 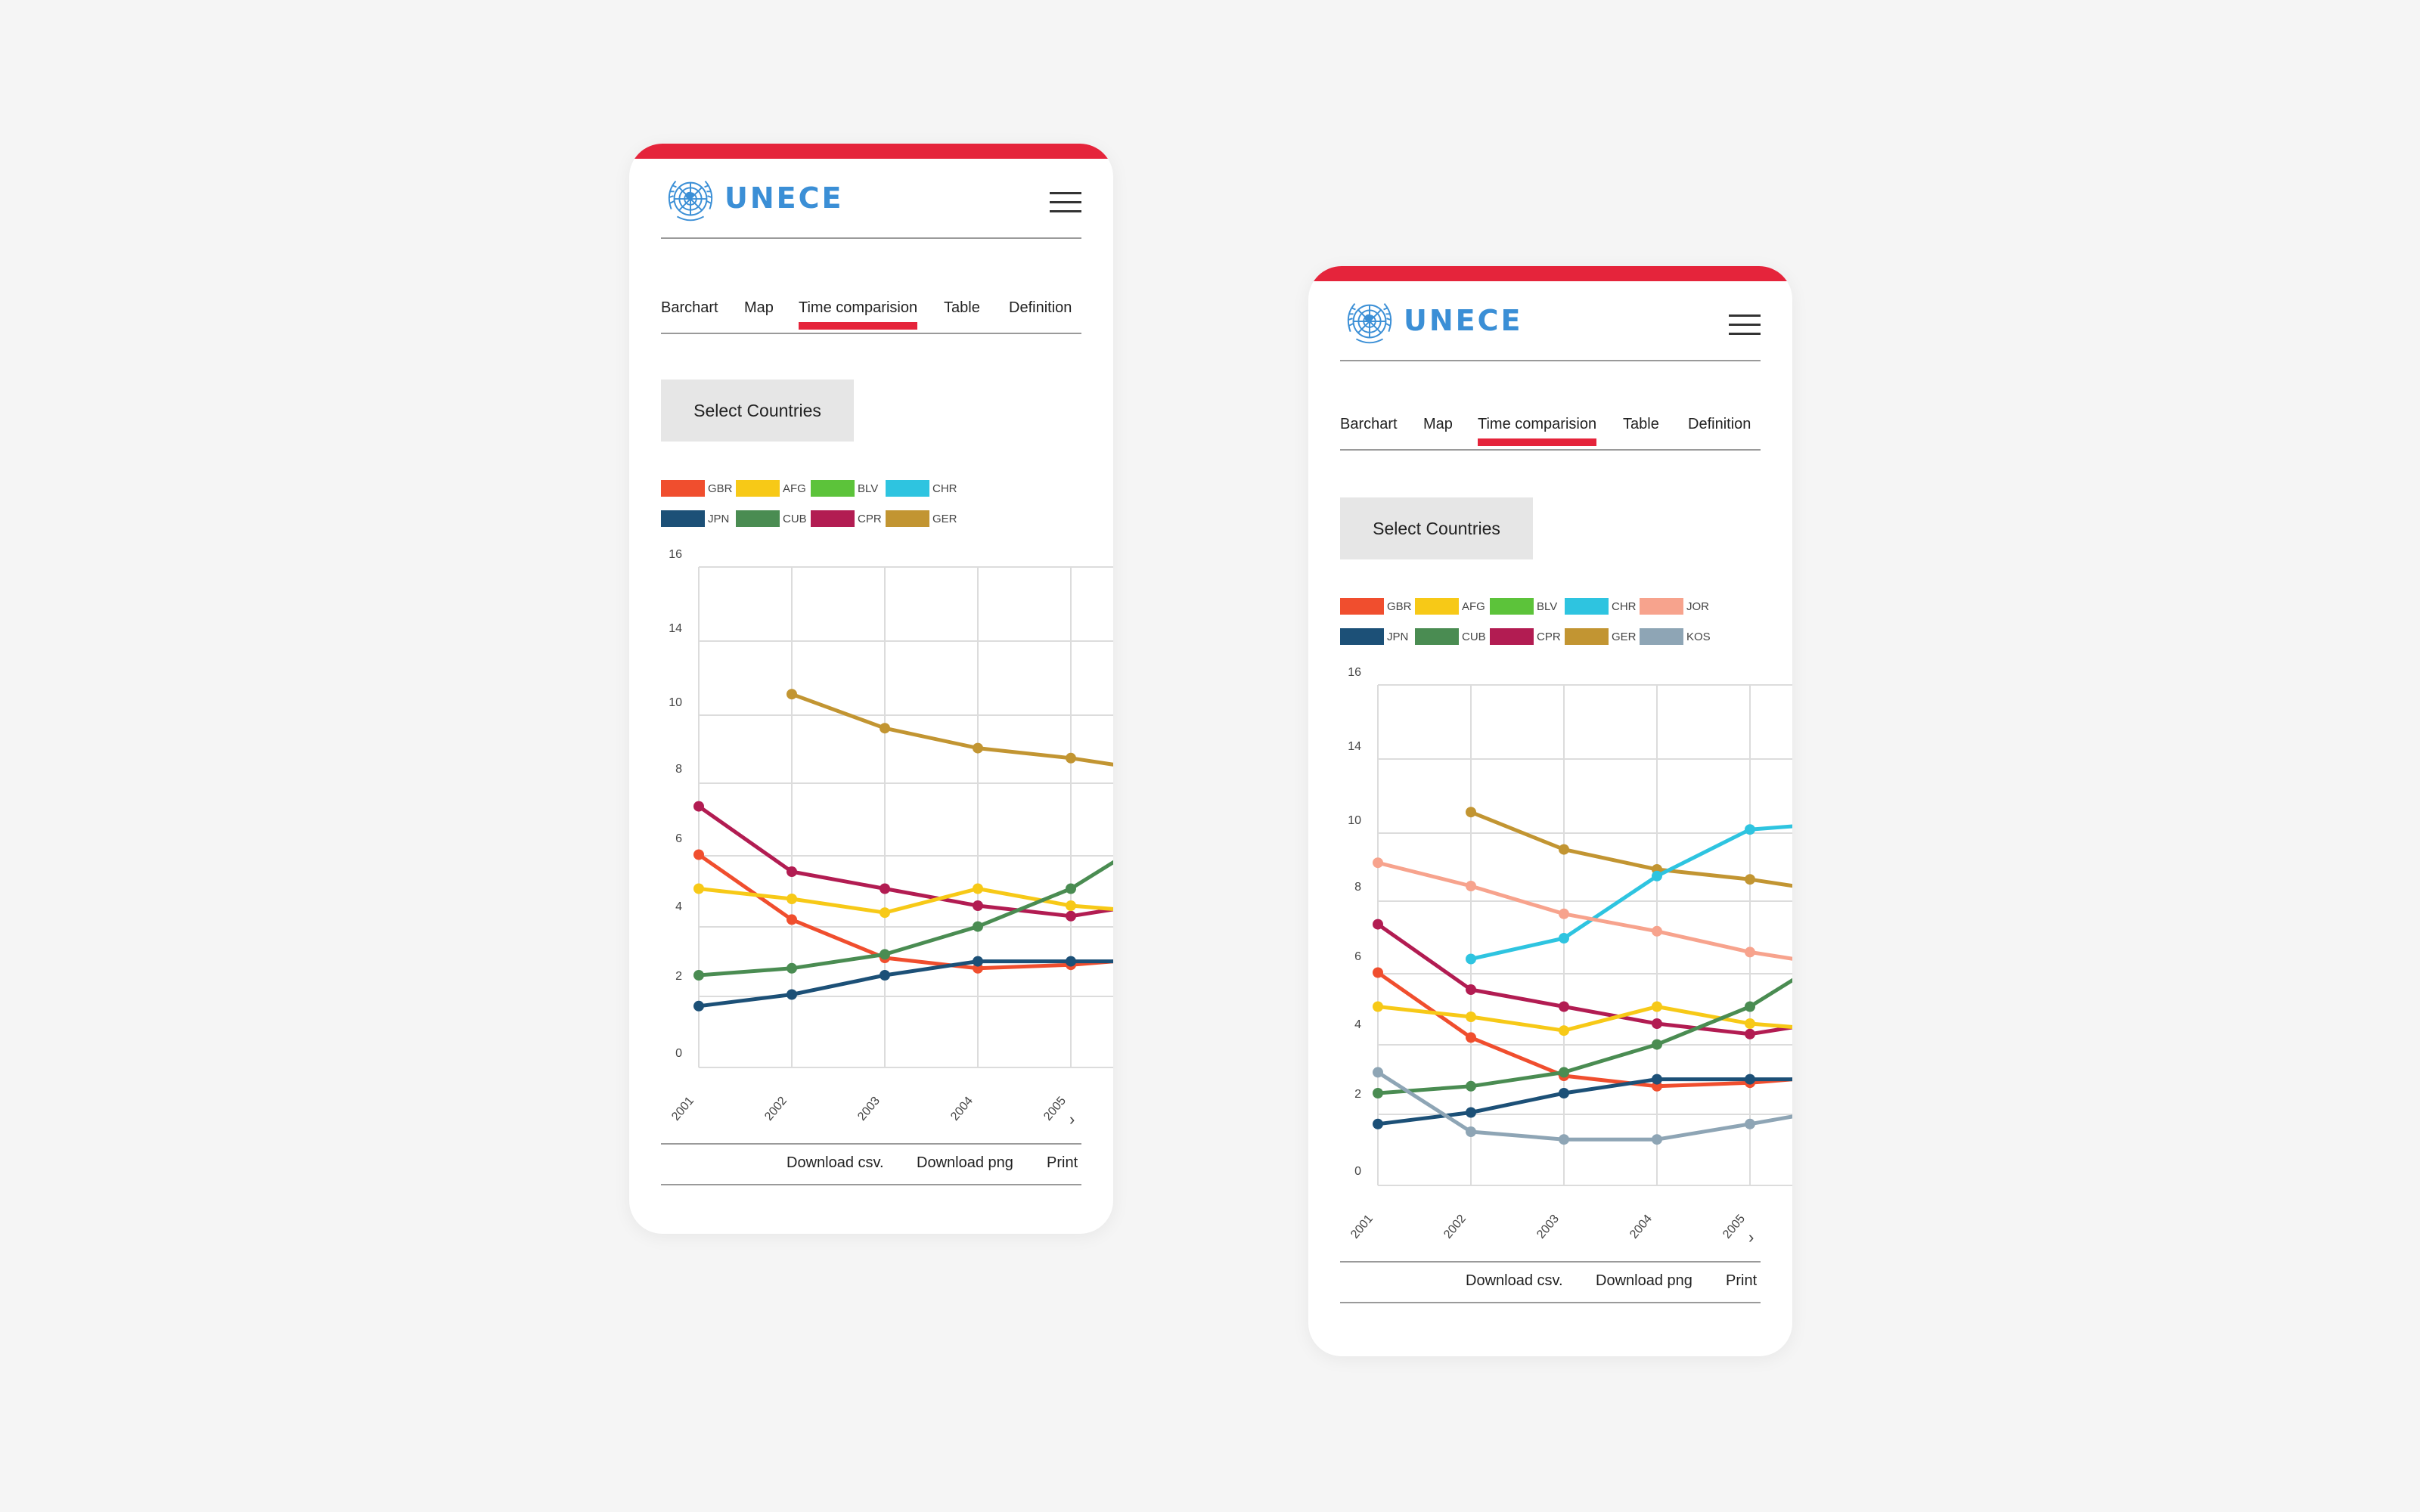 I want to click on legend-item-jor: JOR, so click(x=1674, y=606).